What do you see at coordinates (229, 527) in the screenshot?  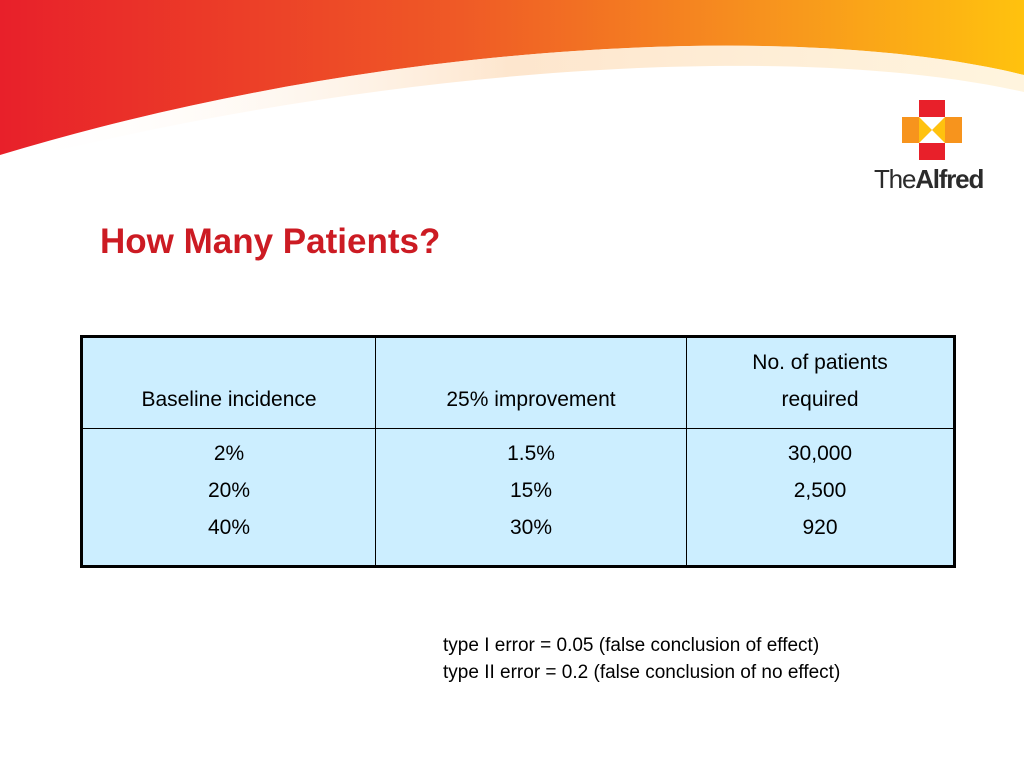 I see `baseline-value: 40%` at bounding box center [229, 527].